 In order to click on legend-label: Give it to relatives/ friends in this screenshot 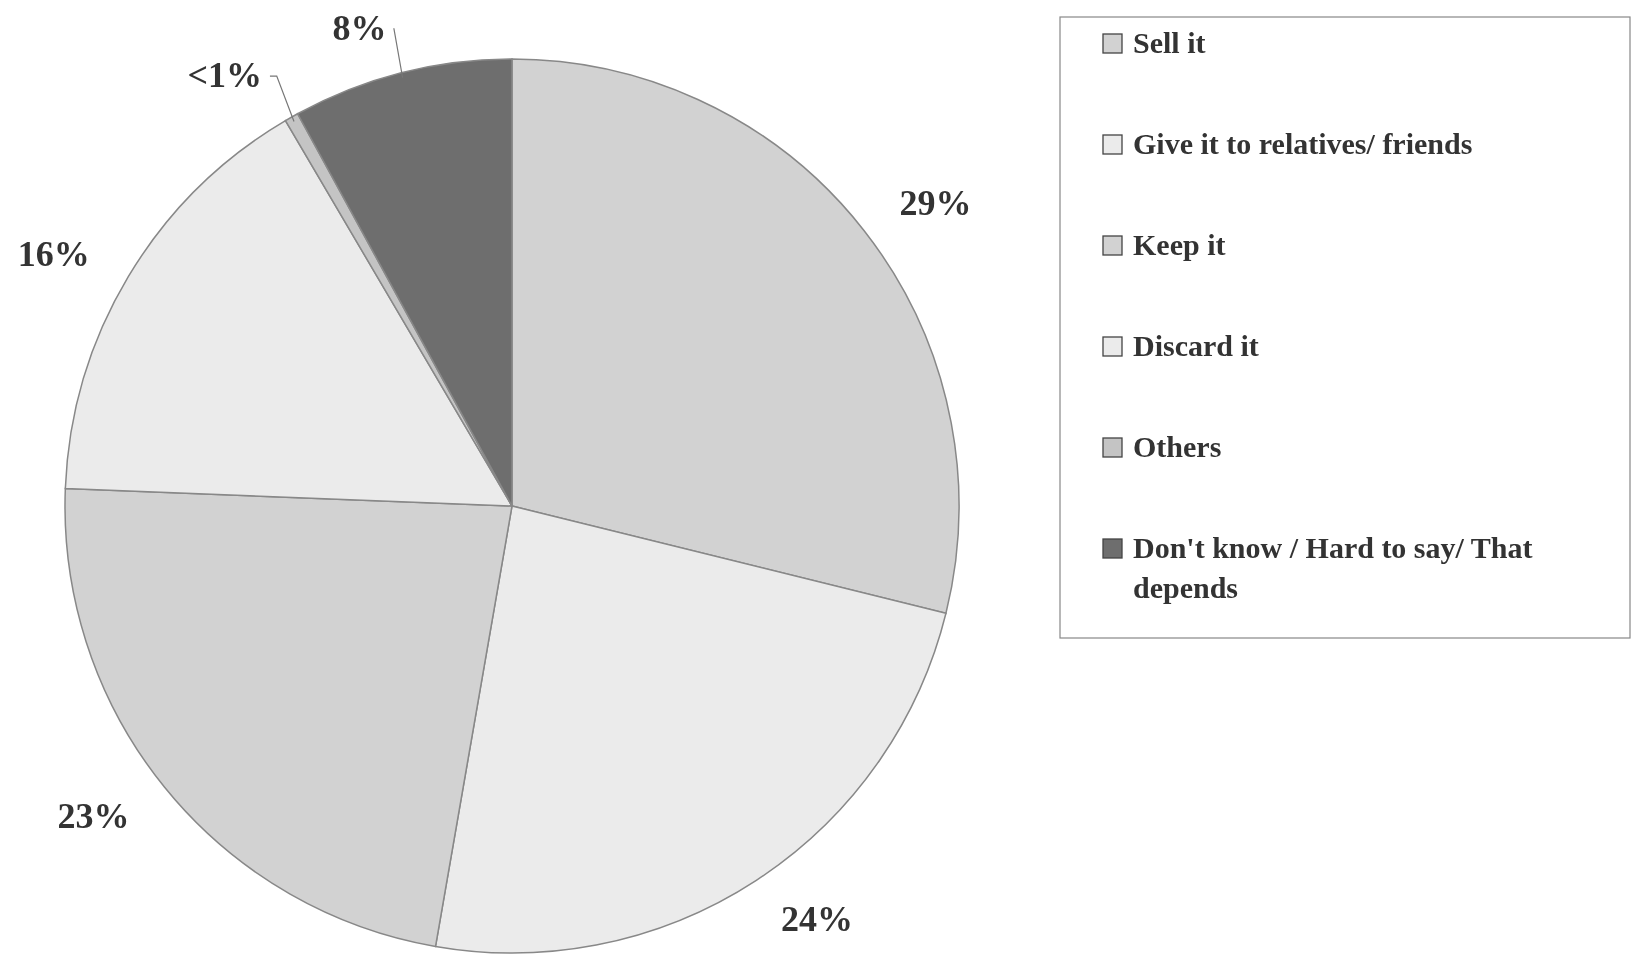, I will do `click(1303, 143)`.